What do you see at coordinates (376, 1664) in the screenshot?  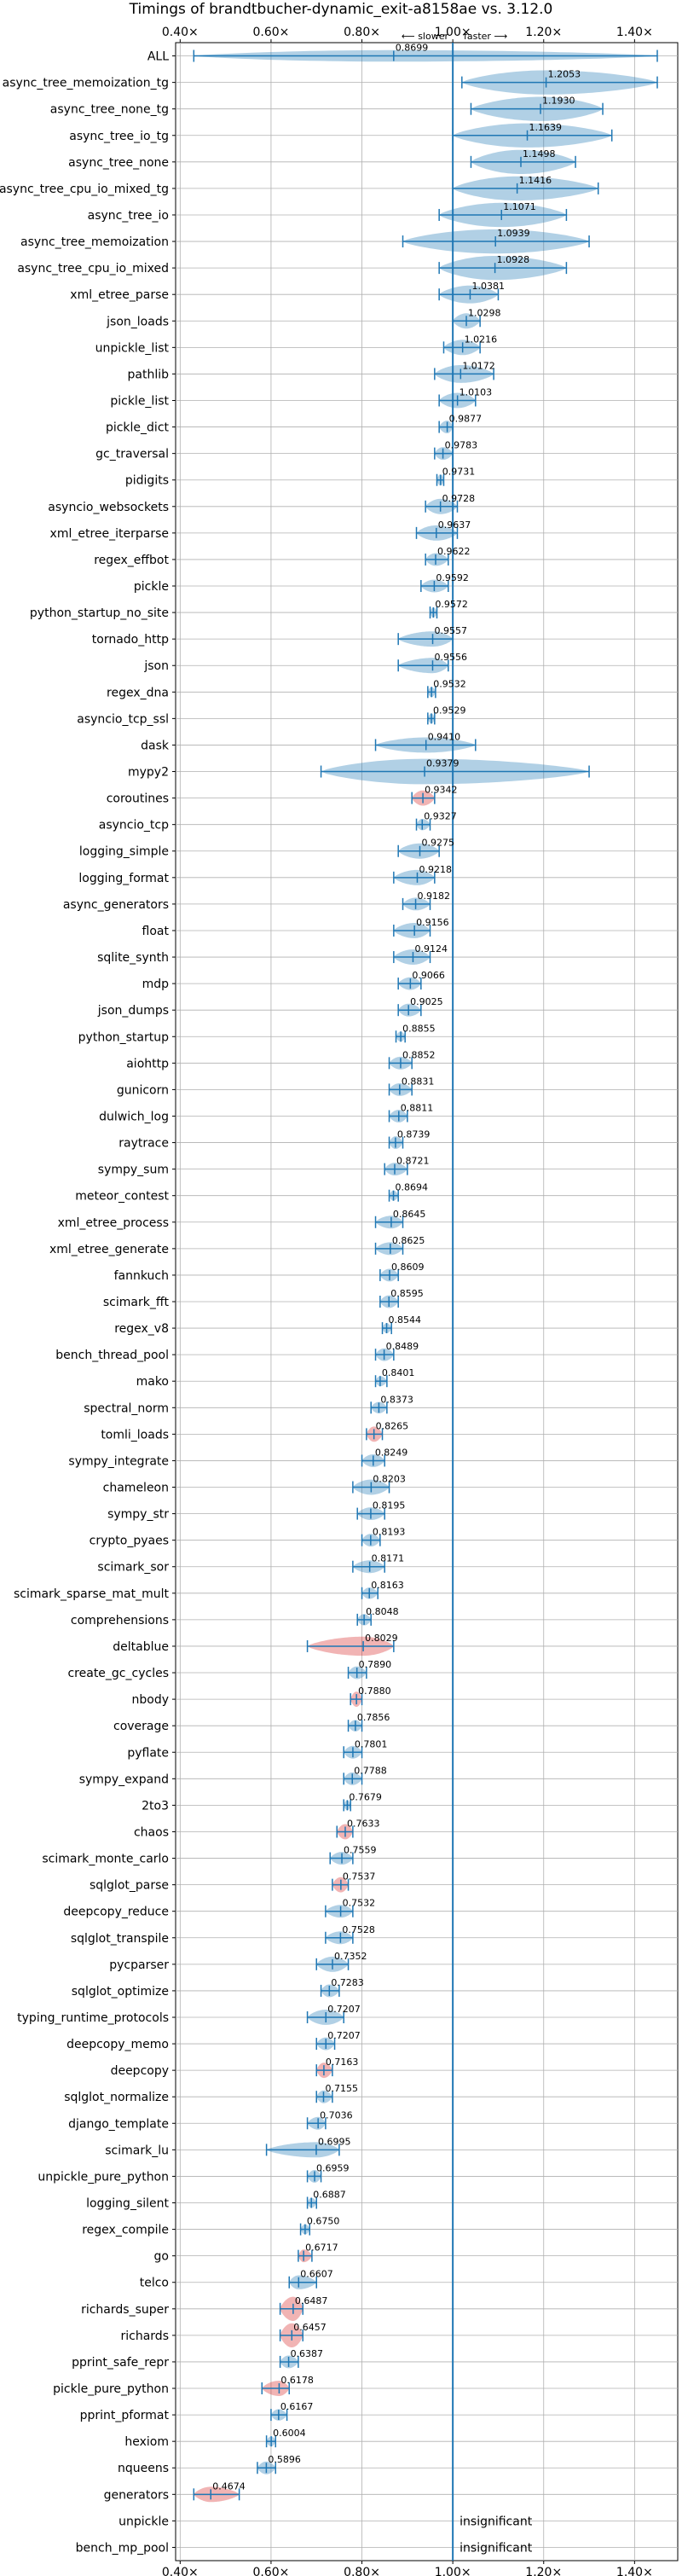 I see `mean-value-label: 0.7890` at bounding box center [376, 1664].